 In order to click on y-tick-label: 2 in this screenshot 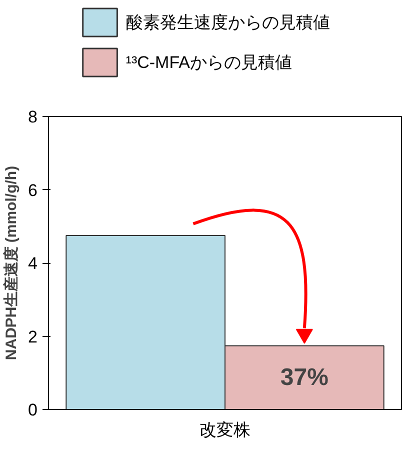, I will do `click(33, 336)`.